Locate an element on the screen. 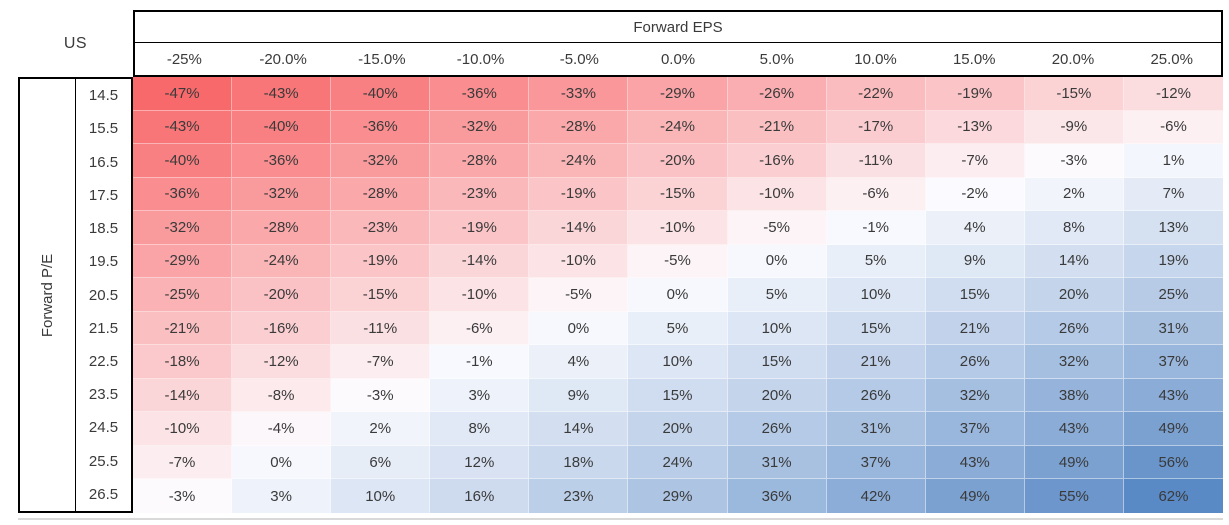 The height and width of the screenshot is (525, 1229). row-axis-title-column: Forward P/E is located at coordinates (48, 295).